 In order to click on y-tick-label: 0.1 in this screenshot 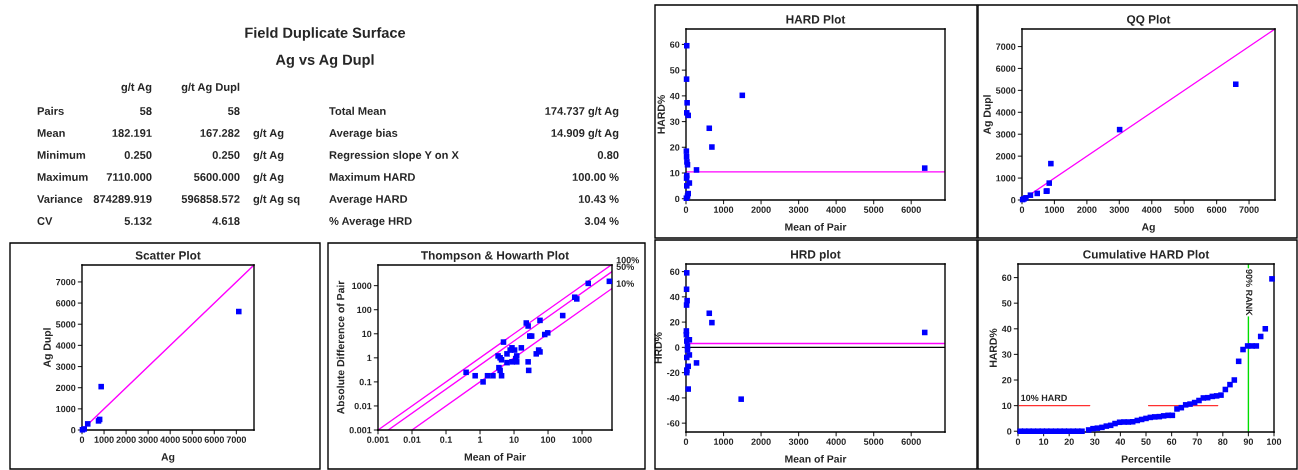, I will do `click(365, 382)`.